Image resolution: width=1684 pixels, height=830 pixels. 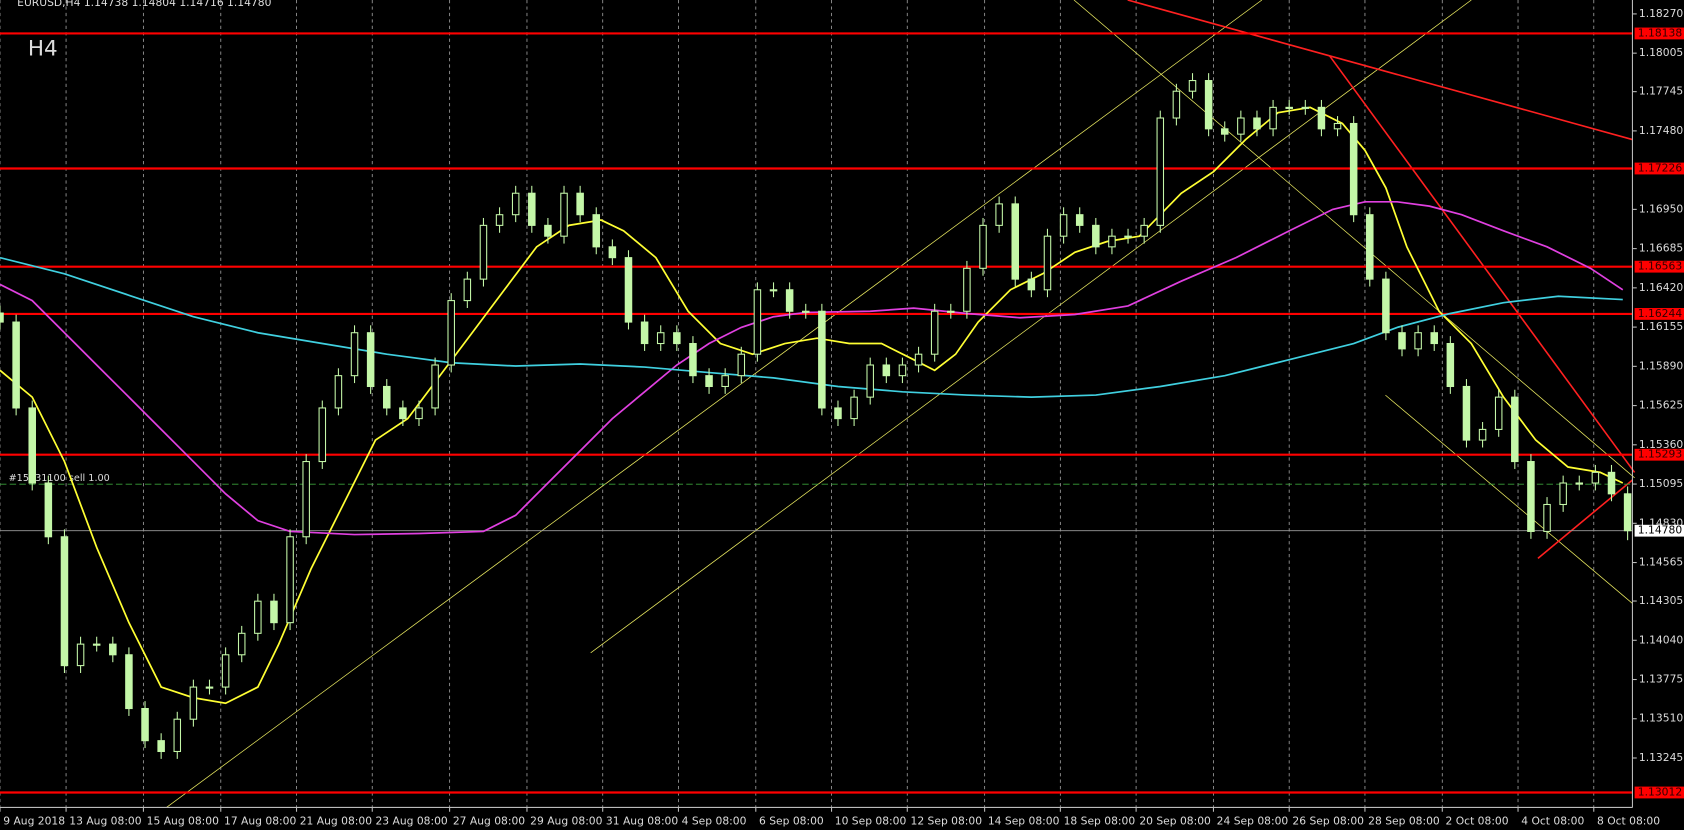 I want to click on x-tick-label: 21 Aug 08:00, so click(x=336, y=820).